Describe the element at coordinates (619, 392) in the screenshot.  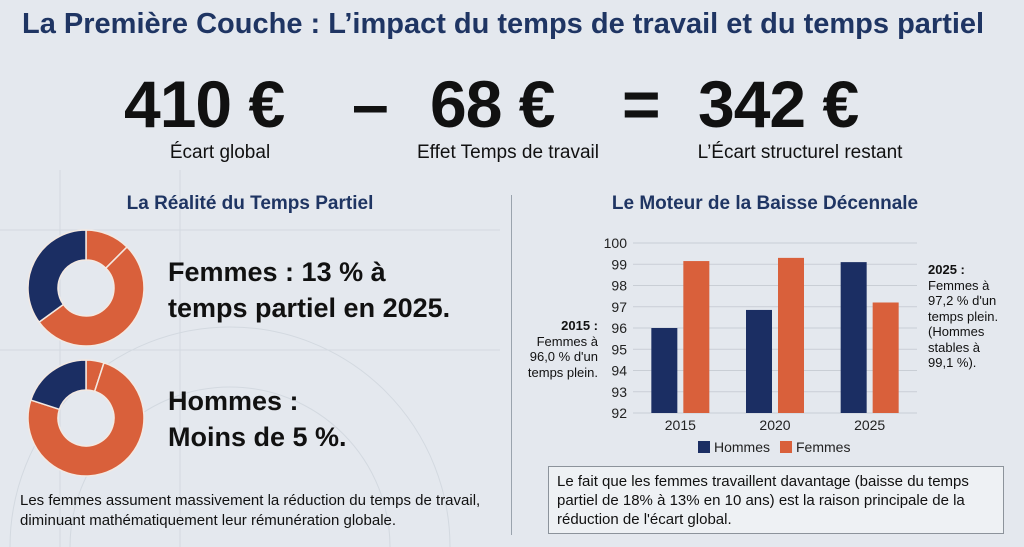
I see `y-tick-label: 93` at that location.